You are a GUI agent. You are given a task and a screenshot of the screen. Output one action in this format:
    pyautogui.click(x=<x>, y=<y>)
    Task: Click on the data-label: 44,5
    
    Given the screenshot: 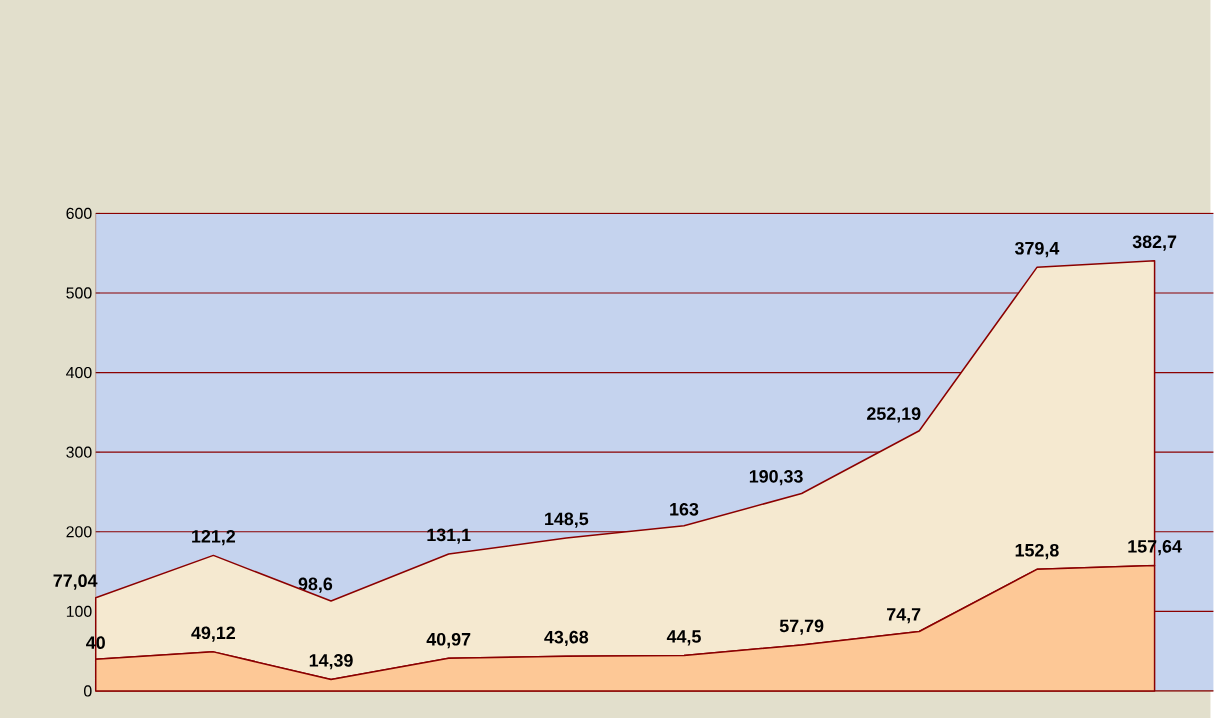 What is the action you would take?
    pyautogui.click(x=683, y=638)
    